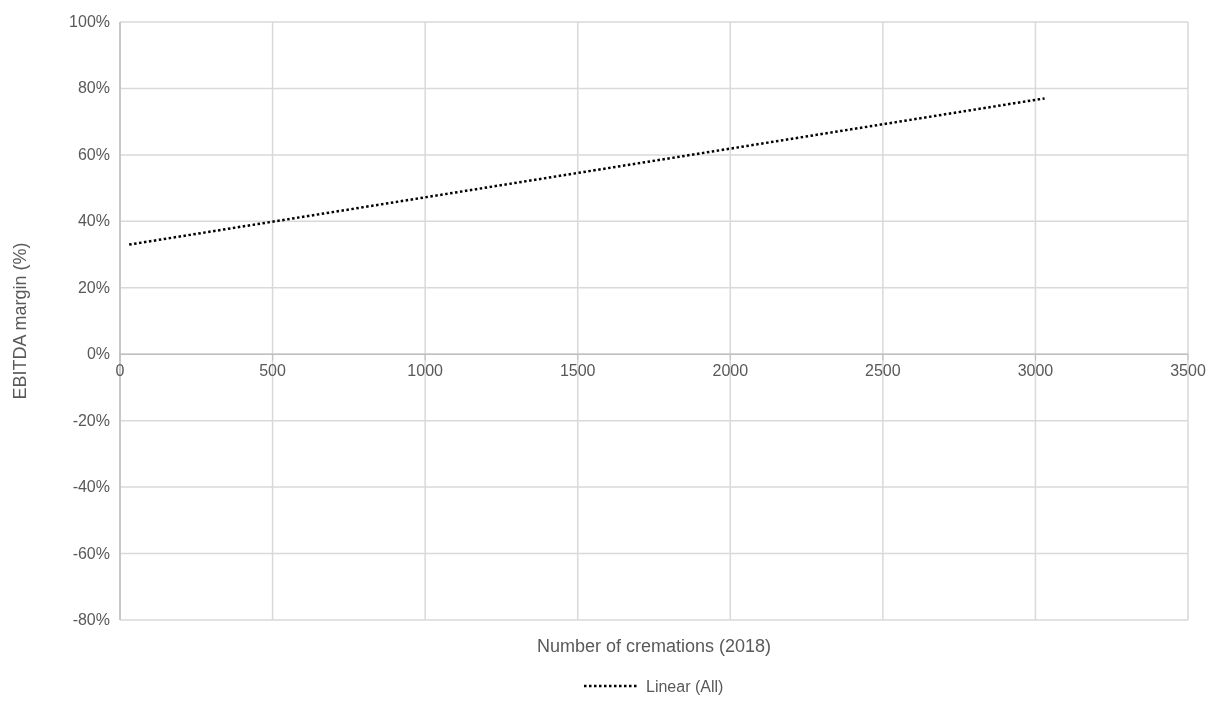 The width and height of the screenshot is (1221, 722). What do you see at coordinates (654, 646) in the screenshot?
I see `x-axis-title: Number of cremations (2018)` at bounding box center [654, 646].